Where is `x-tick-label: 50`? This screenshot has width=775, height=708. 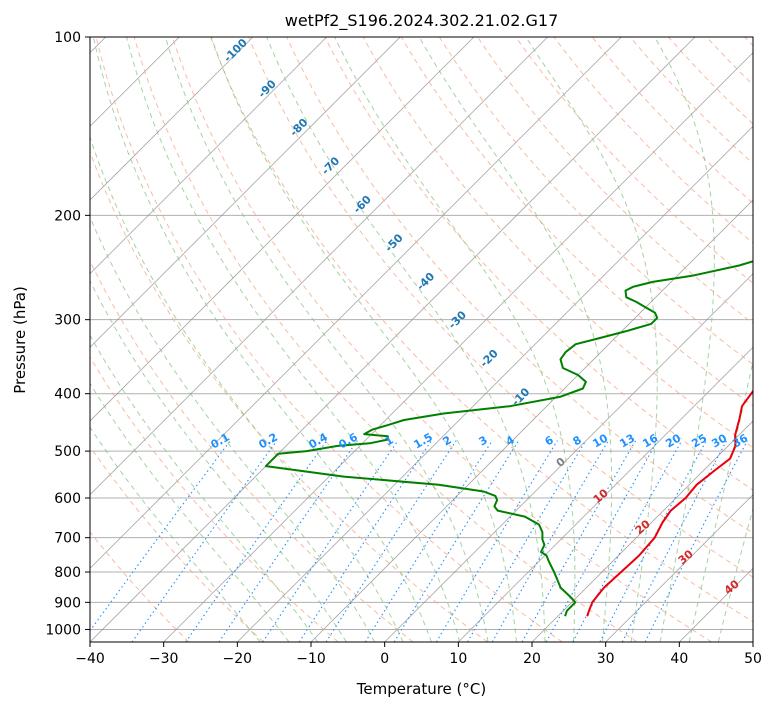
x-tick-label: 50 is located at coordinates (753, 659).